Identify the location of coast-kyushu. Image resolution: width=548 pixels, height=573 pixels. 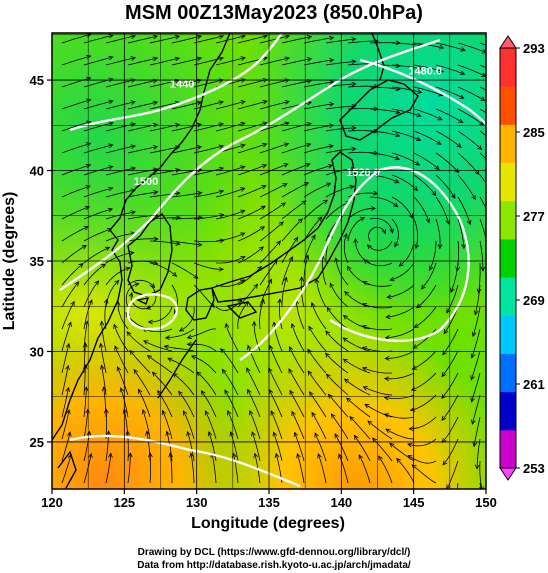
(200, 304).